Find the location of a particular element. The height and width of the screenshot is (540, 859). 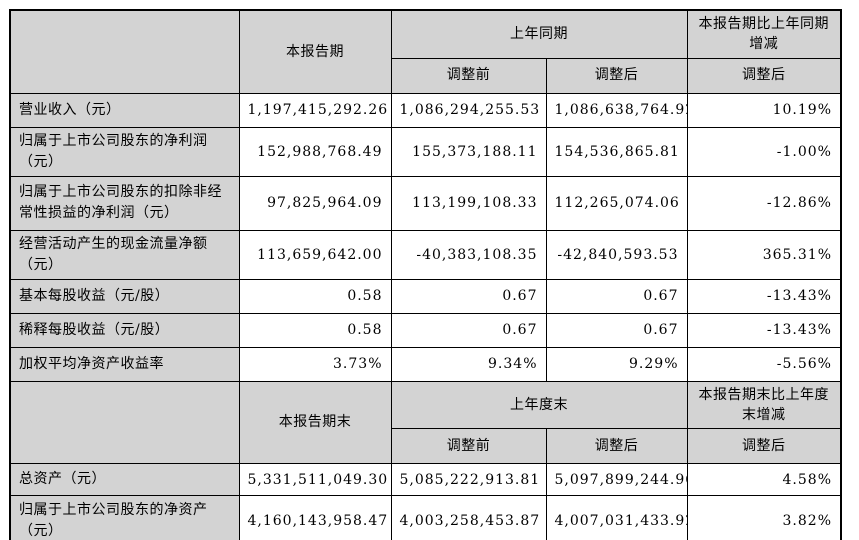

cell-change: 3.82% is located at coordinates (764, 517).